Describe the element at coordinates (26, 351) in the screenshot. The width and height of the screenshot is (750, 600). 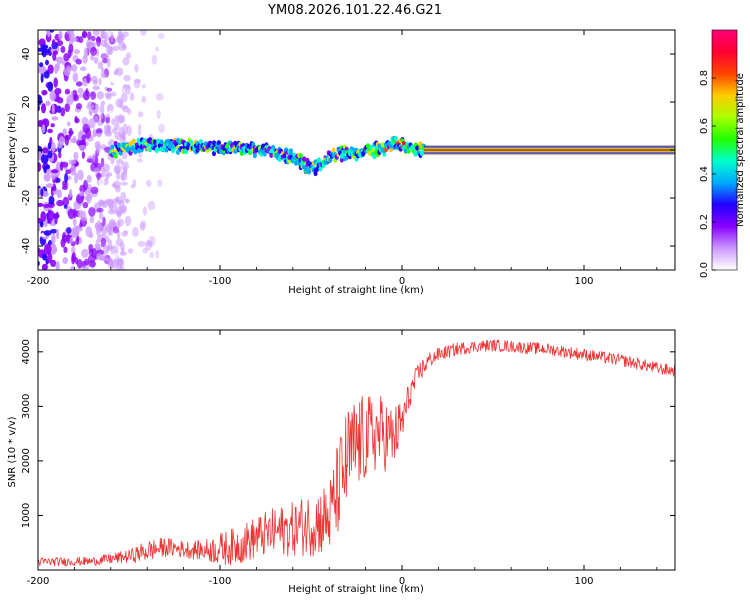
I see `snr-ytick-label: 4000` at that location.